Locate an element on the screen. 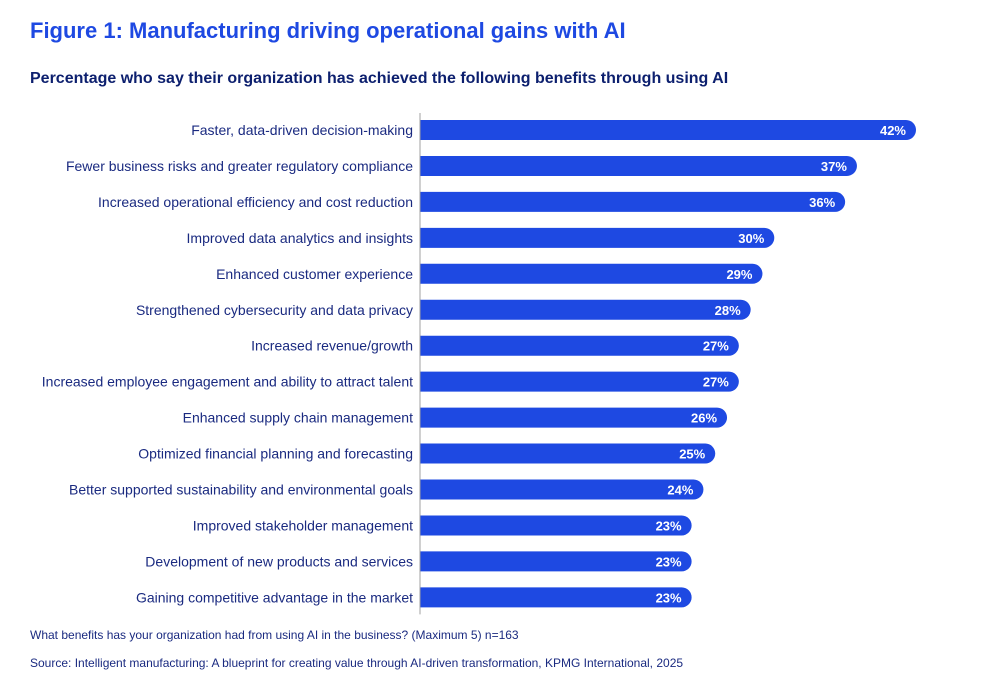 Image resolution: width=993 pixels, height=683 pixels. category-label: Increased revenue/growth is located at coordinates (332, 346).